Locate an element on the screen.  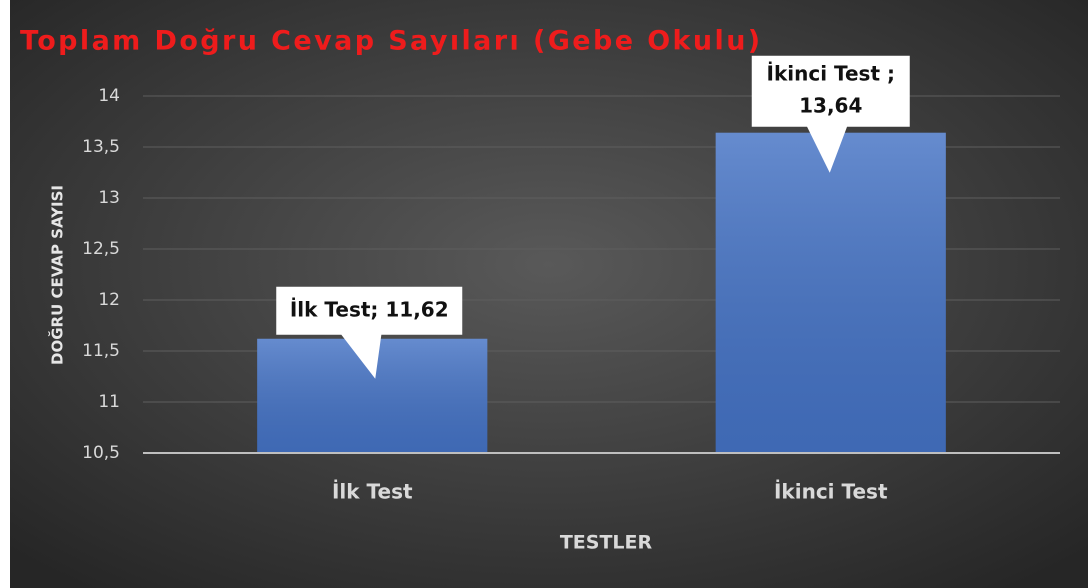
bar-shading is located at coordinates (830, 292).